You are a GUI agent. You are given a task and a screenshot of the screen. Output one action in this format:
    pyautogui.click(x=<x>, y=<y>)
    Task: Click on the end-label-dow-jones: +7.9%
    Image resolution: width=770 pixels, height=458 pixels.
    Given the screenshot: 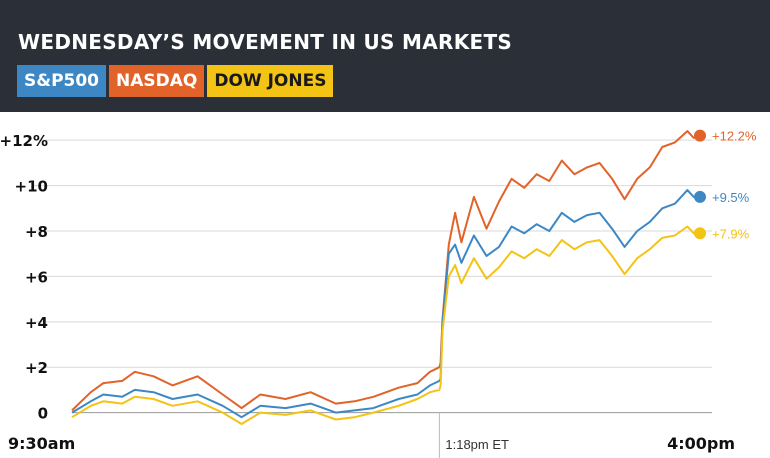 What is the action you would take?
    pyautogui.click(x=731, y=233)
    